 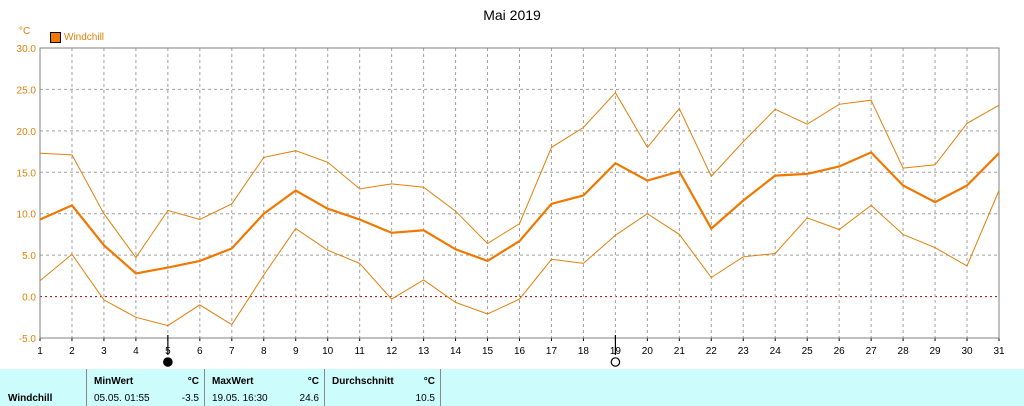 What do you see at coordinates (40, 351) in the screenshot?
I see `x-tick-label: 1` at bounding box center [40, 351].